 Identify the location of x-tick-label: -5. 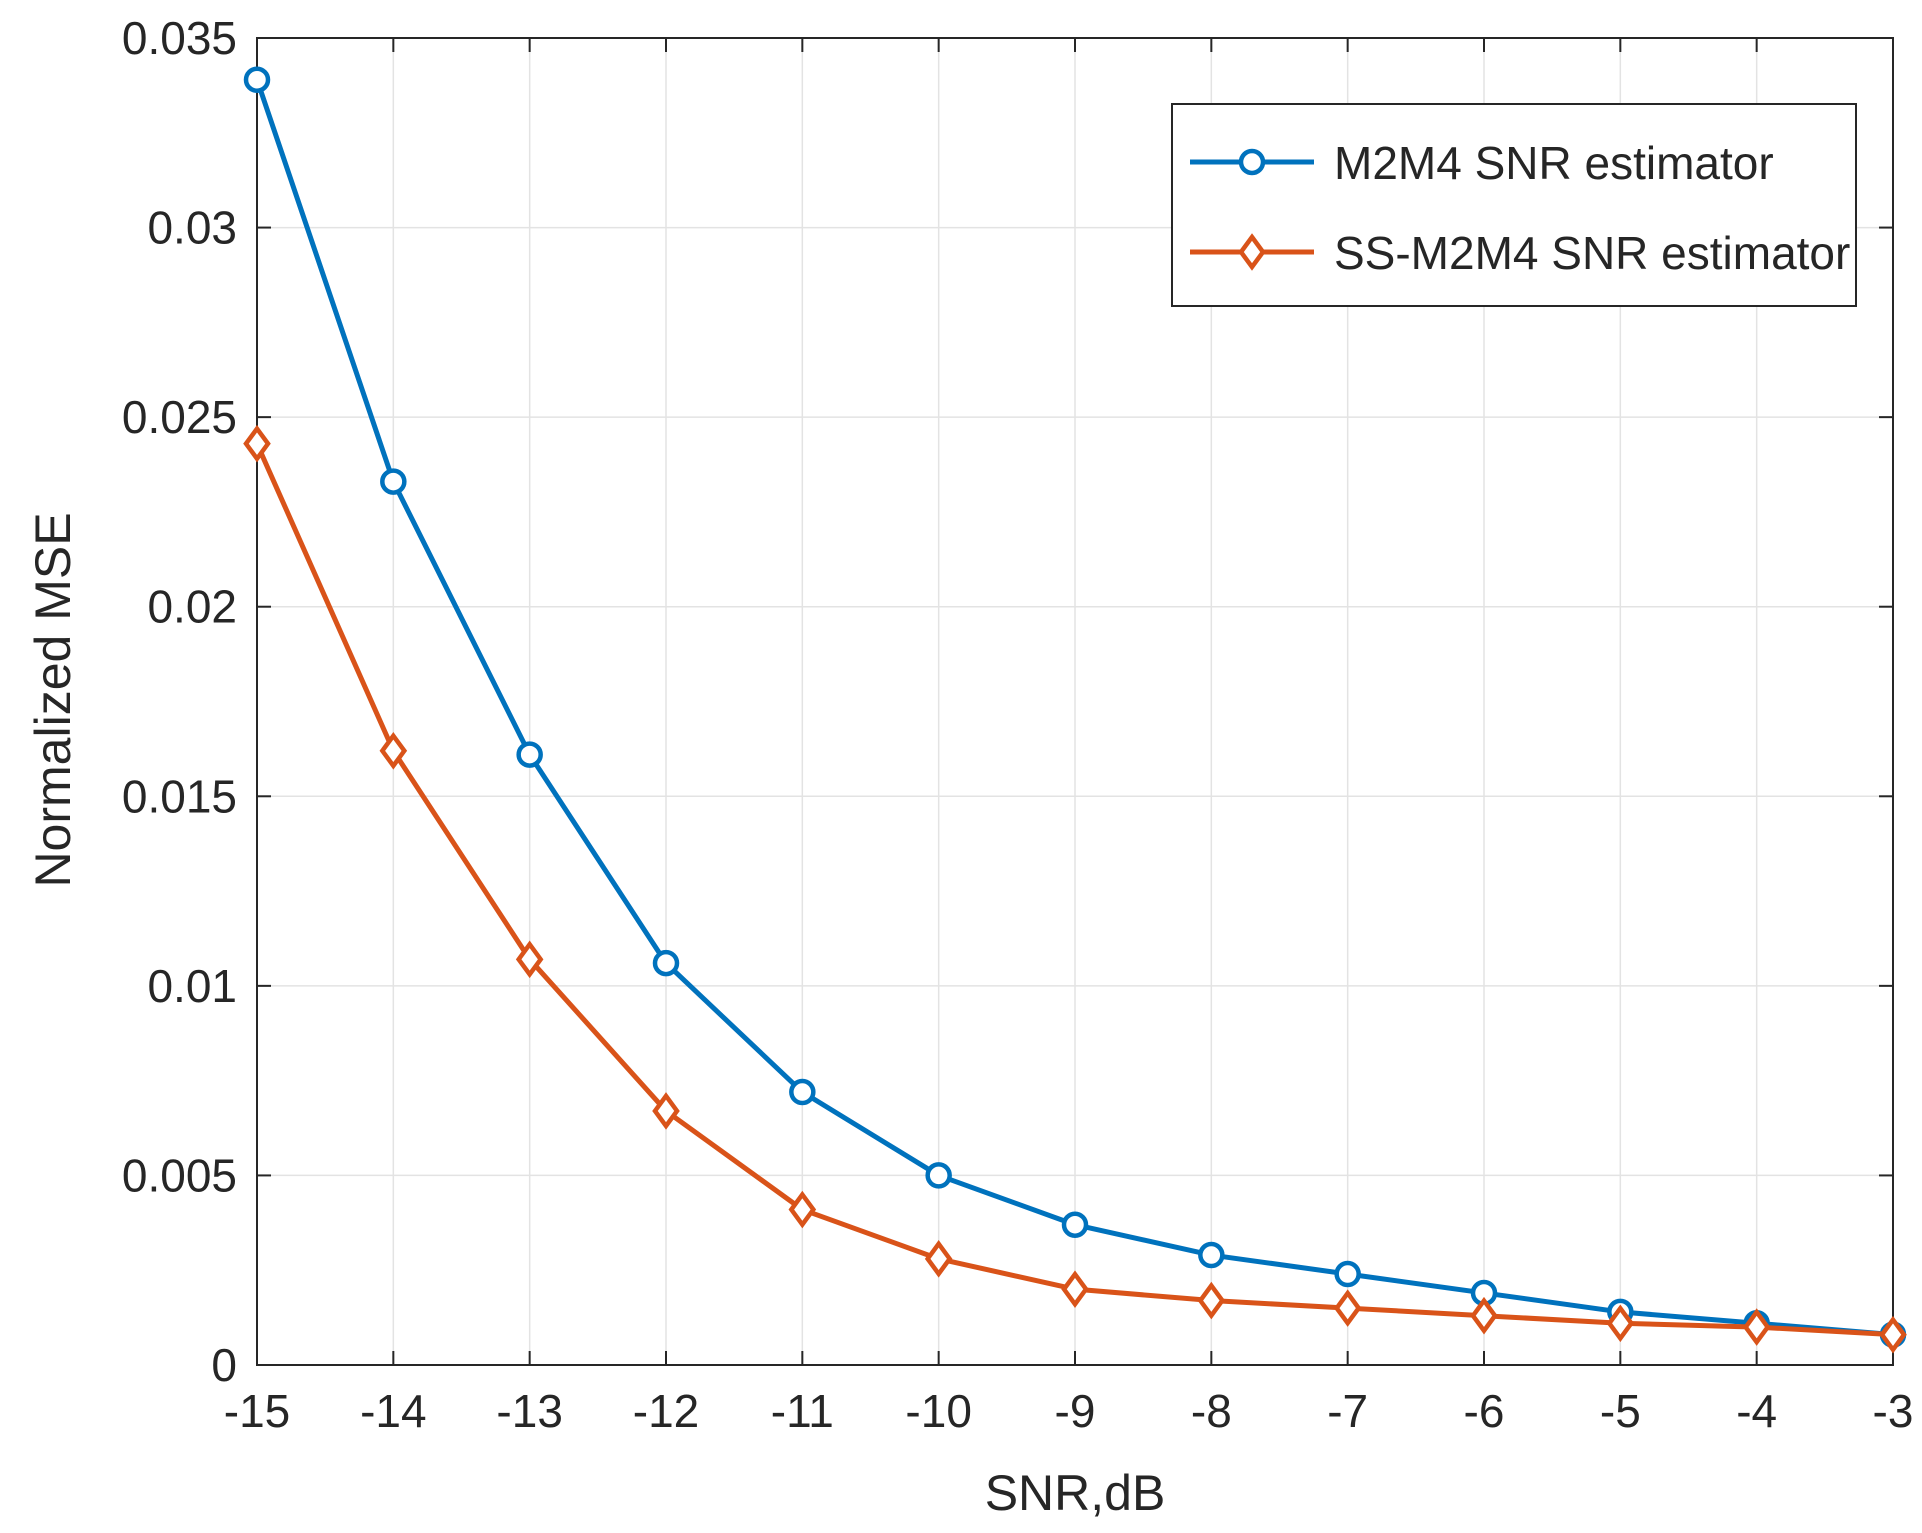
(1620, 1411).